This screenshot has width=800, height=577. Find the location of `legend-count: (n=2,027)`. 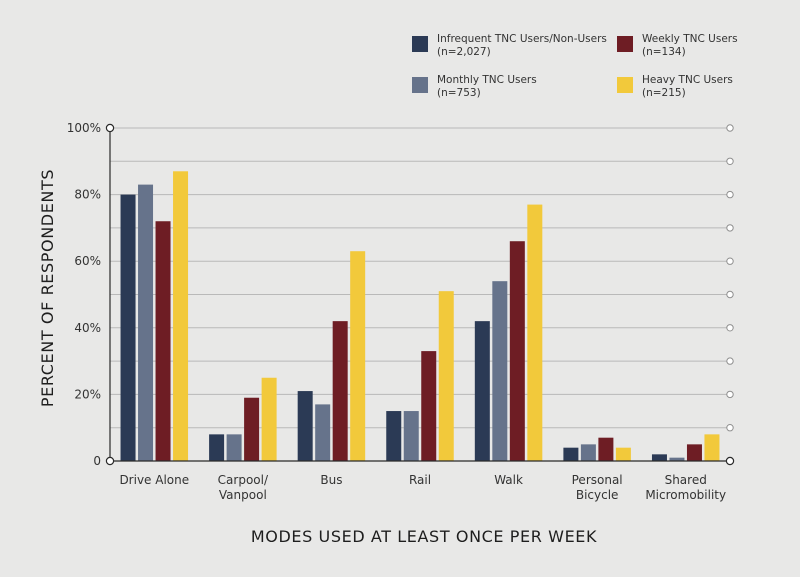

legend-count: (n=2,027) is located at coordinates (464, 52).